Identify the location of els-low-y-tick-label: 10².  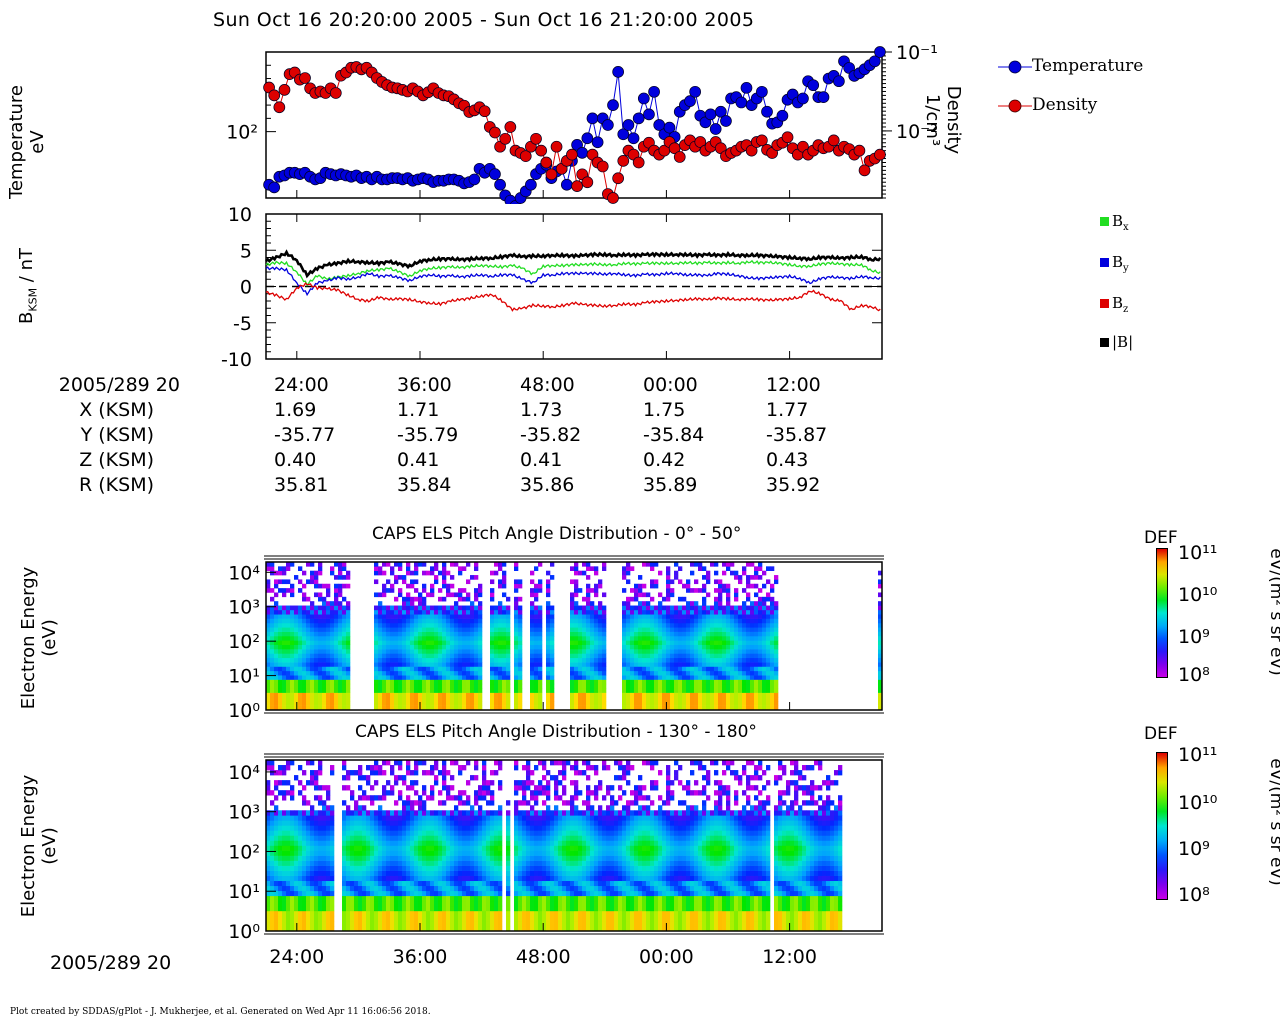
(244, 642).